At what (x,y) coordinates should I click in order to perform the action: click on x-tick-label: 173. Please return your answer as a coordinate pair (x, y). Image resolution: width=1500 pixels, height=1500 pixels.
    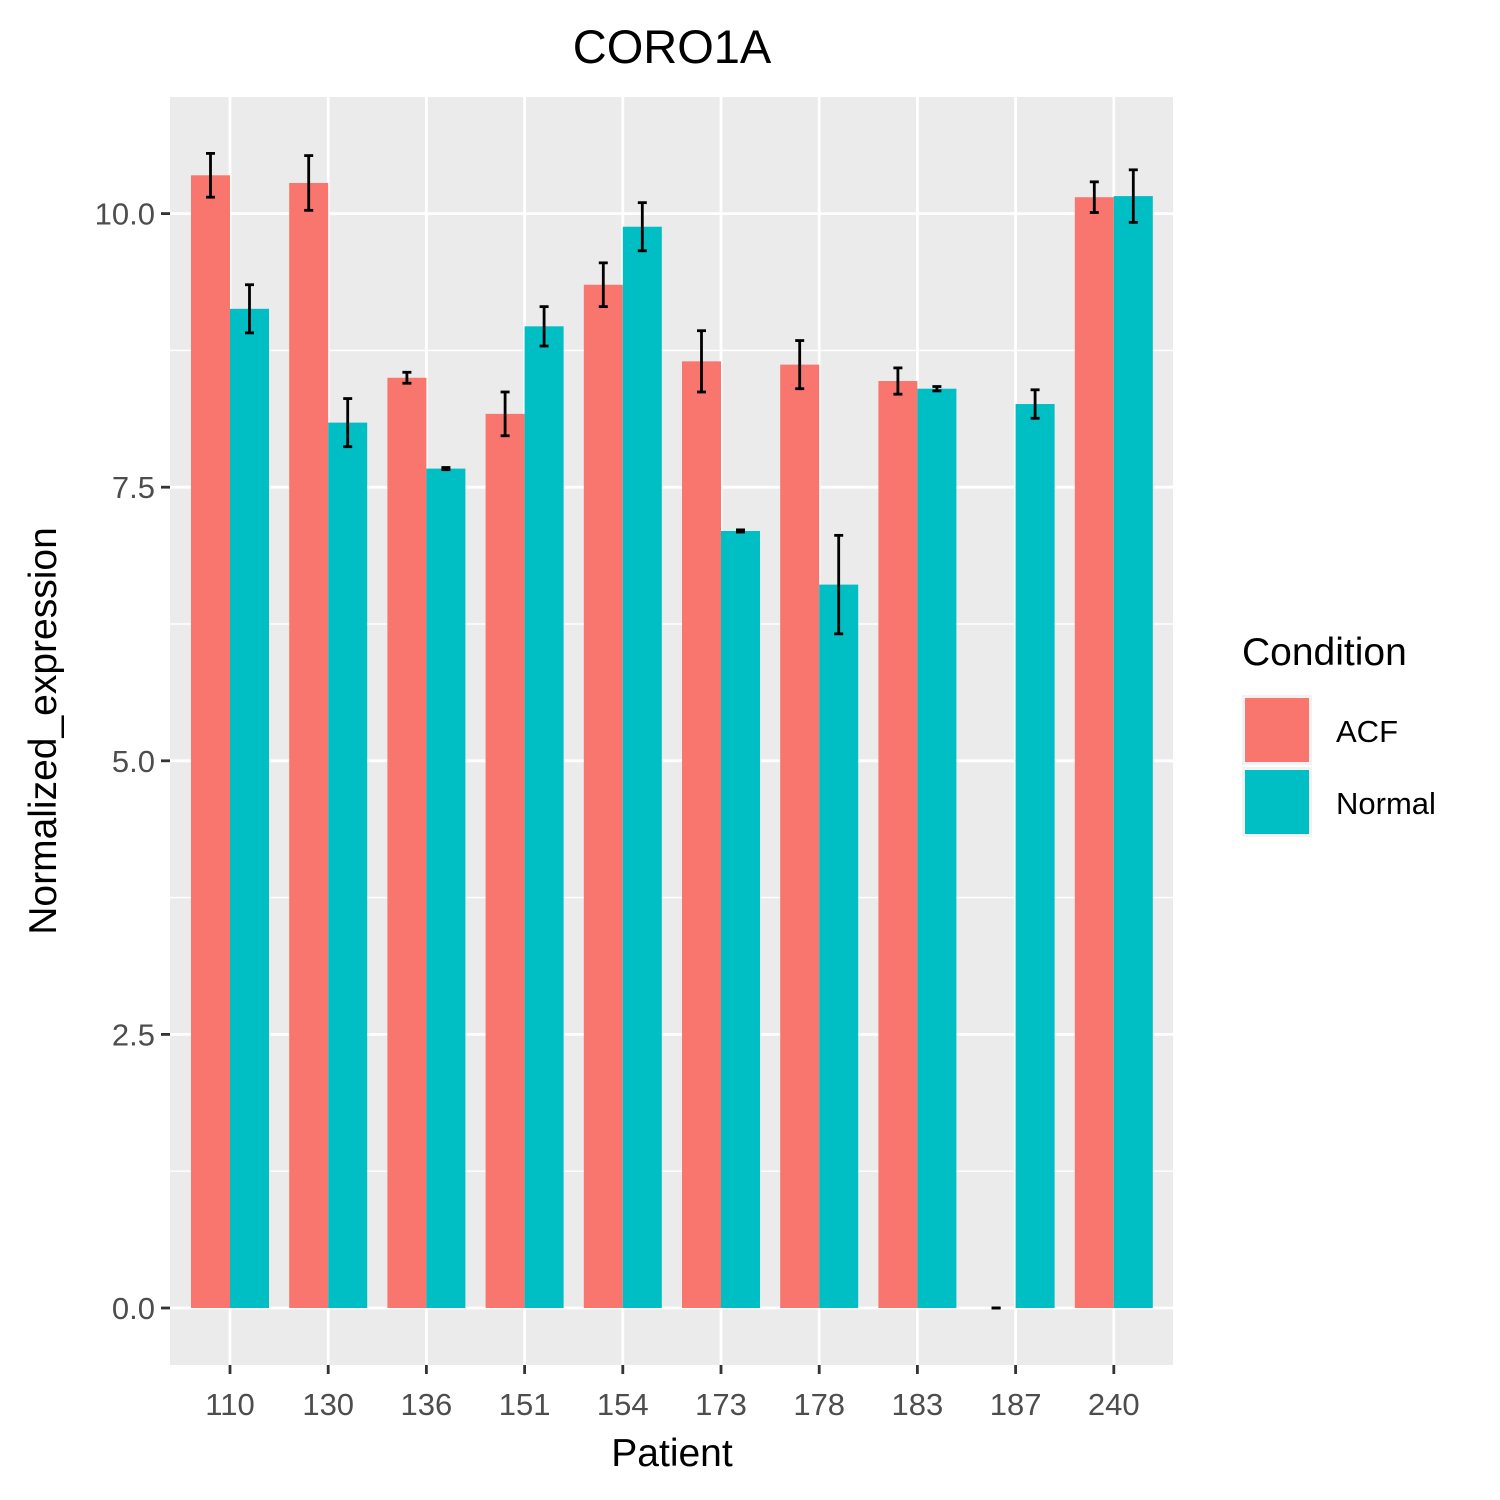
    Looking at the image, I should click on (721, 1404).